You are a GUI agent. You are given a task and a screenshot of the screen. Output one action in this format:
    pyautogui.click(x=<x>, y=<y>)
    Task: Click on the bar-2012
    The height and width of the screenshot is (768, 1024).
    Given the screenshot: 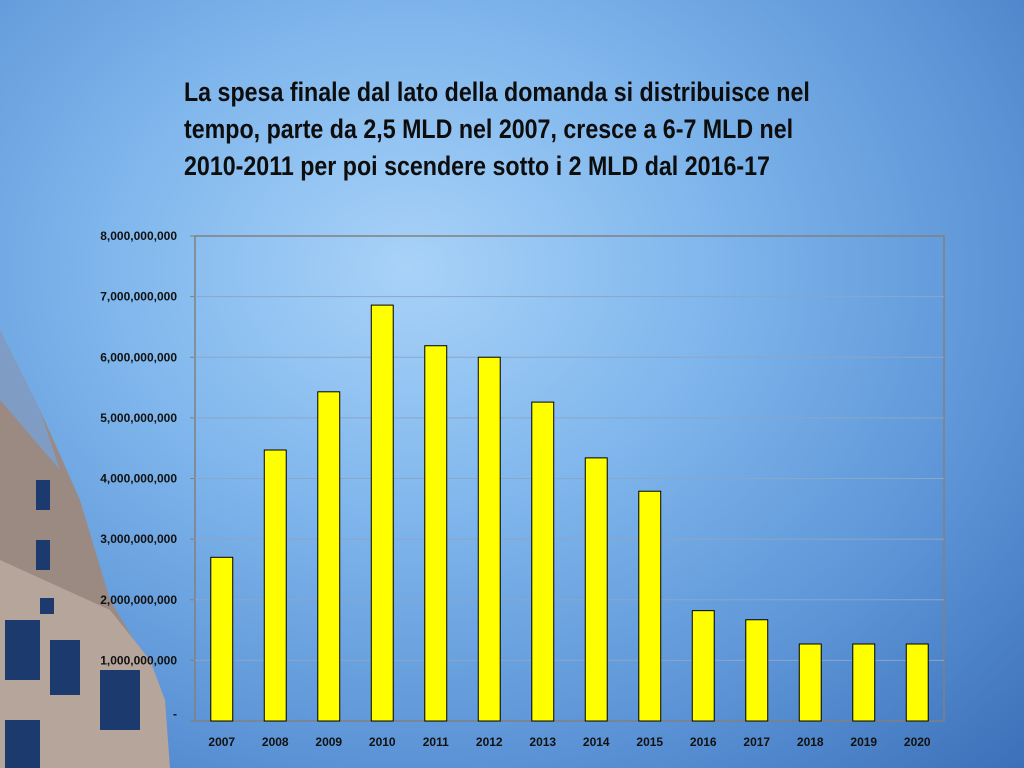 What is the action you would take?
    pyautogui.click(x=489, y=539)
    